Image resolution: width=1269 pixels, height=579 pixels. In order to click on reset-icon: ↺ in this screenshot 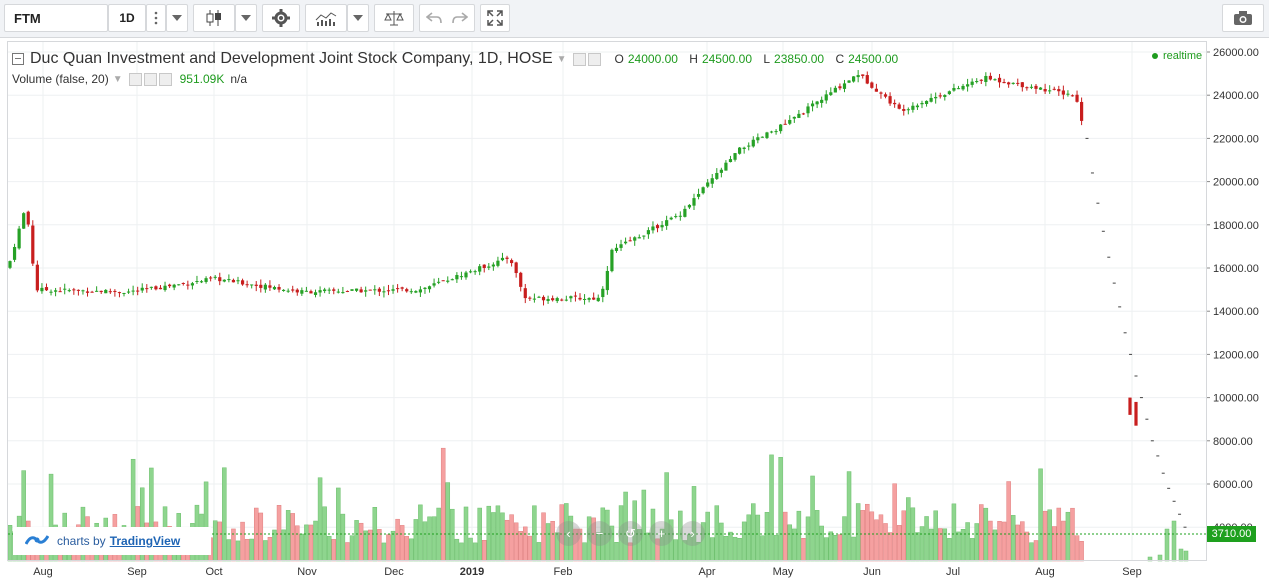, I will do `click(630, 533)`.